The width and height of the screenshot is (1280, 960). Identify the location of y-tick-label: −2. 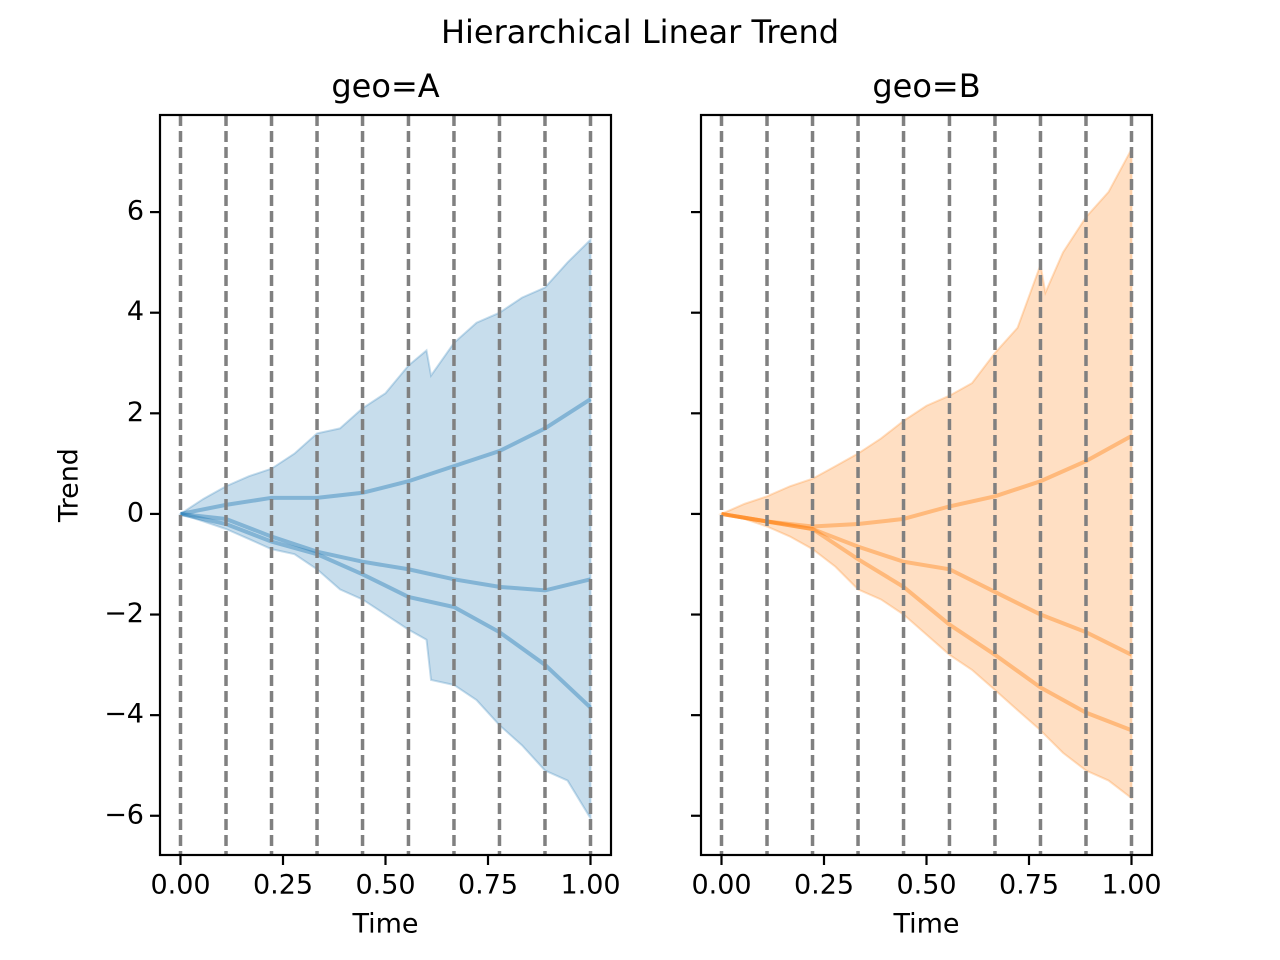
(124, 613).